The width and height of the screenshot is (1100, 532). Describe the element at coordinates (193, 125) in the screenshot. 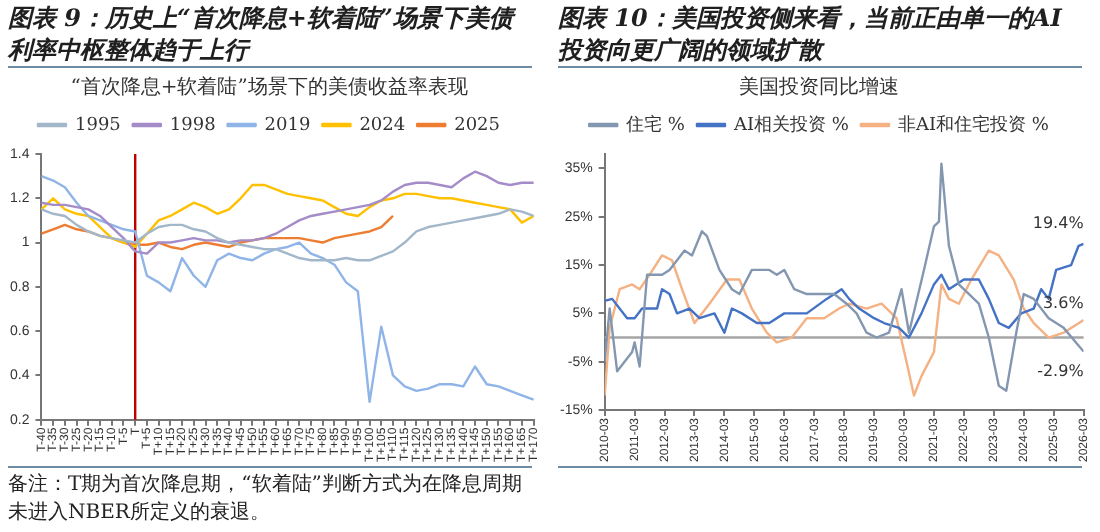

I see `legend-label: 1998` at that location.